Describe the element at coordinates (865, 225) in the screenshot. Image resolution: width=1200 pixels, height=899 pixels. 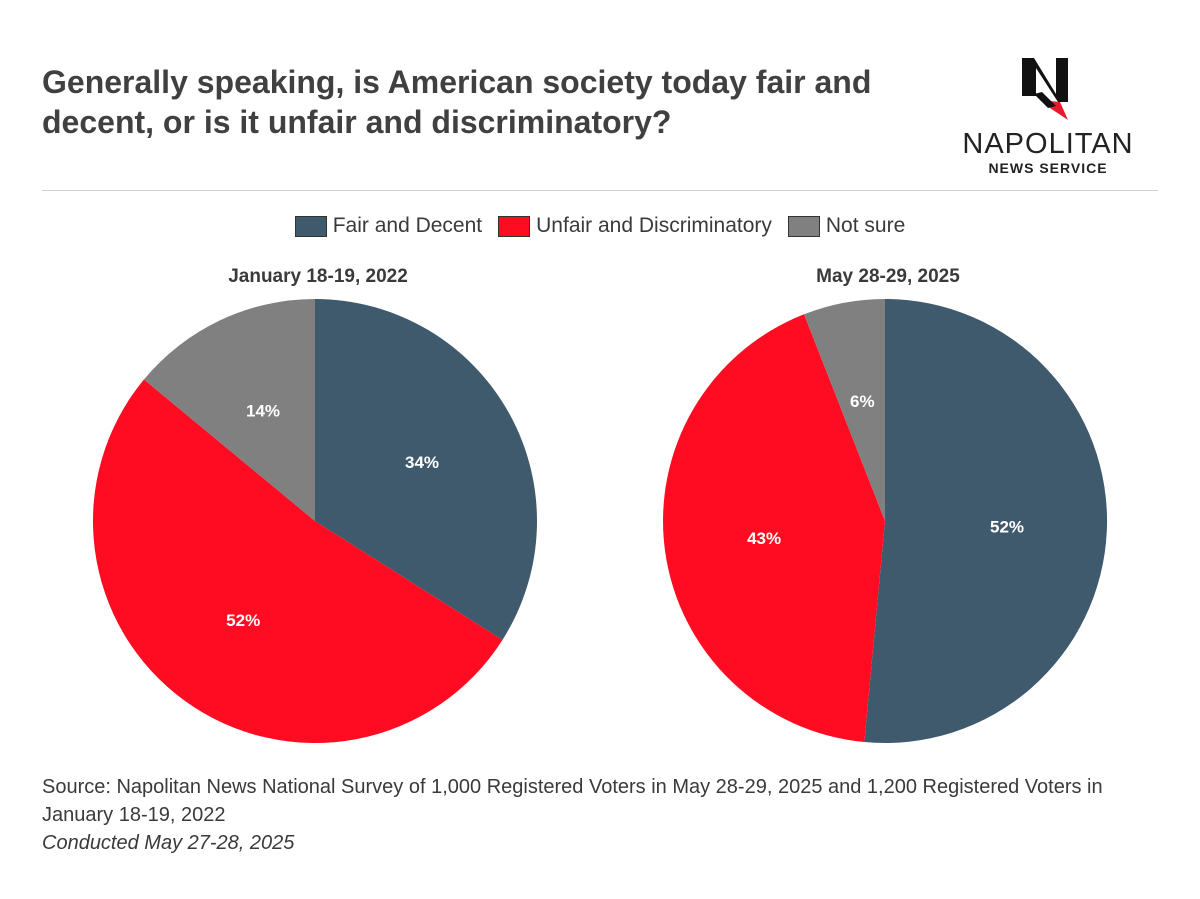
I see `legend-label-notsure: Not sure` at that location.